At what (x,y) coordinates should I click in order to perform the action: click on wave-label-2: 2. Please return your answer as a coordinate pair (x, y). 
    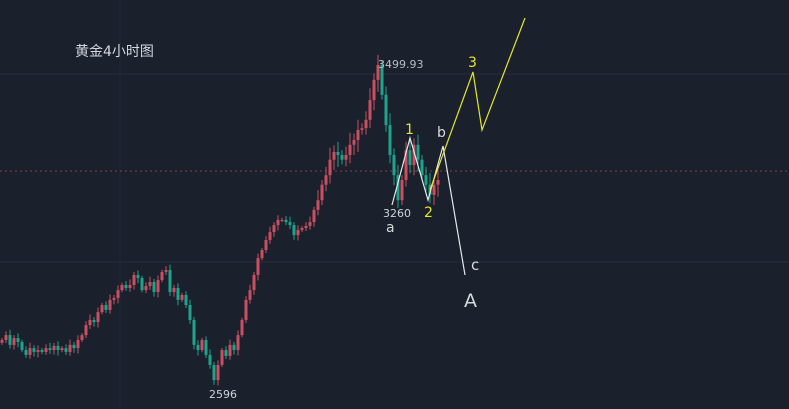
    Looking at the image, I should click on (428, 213).